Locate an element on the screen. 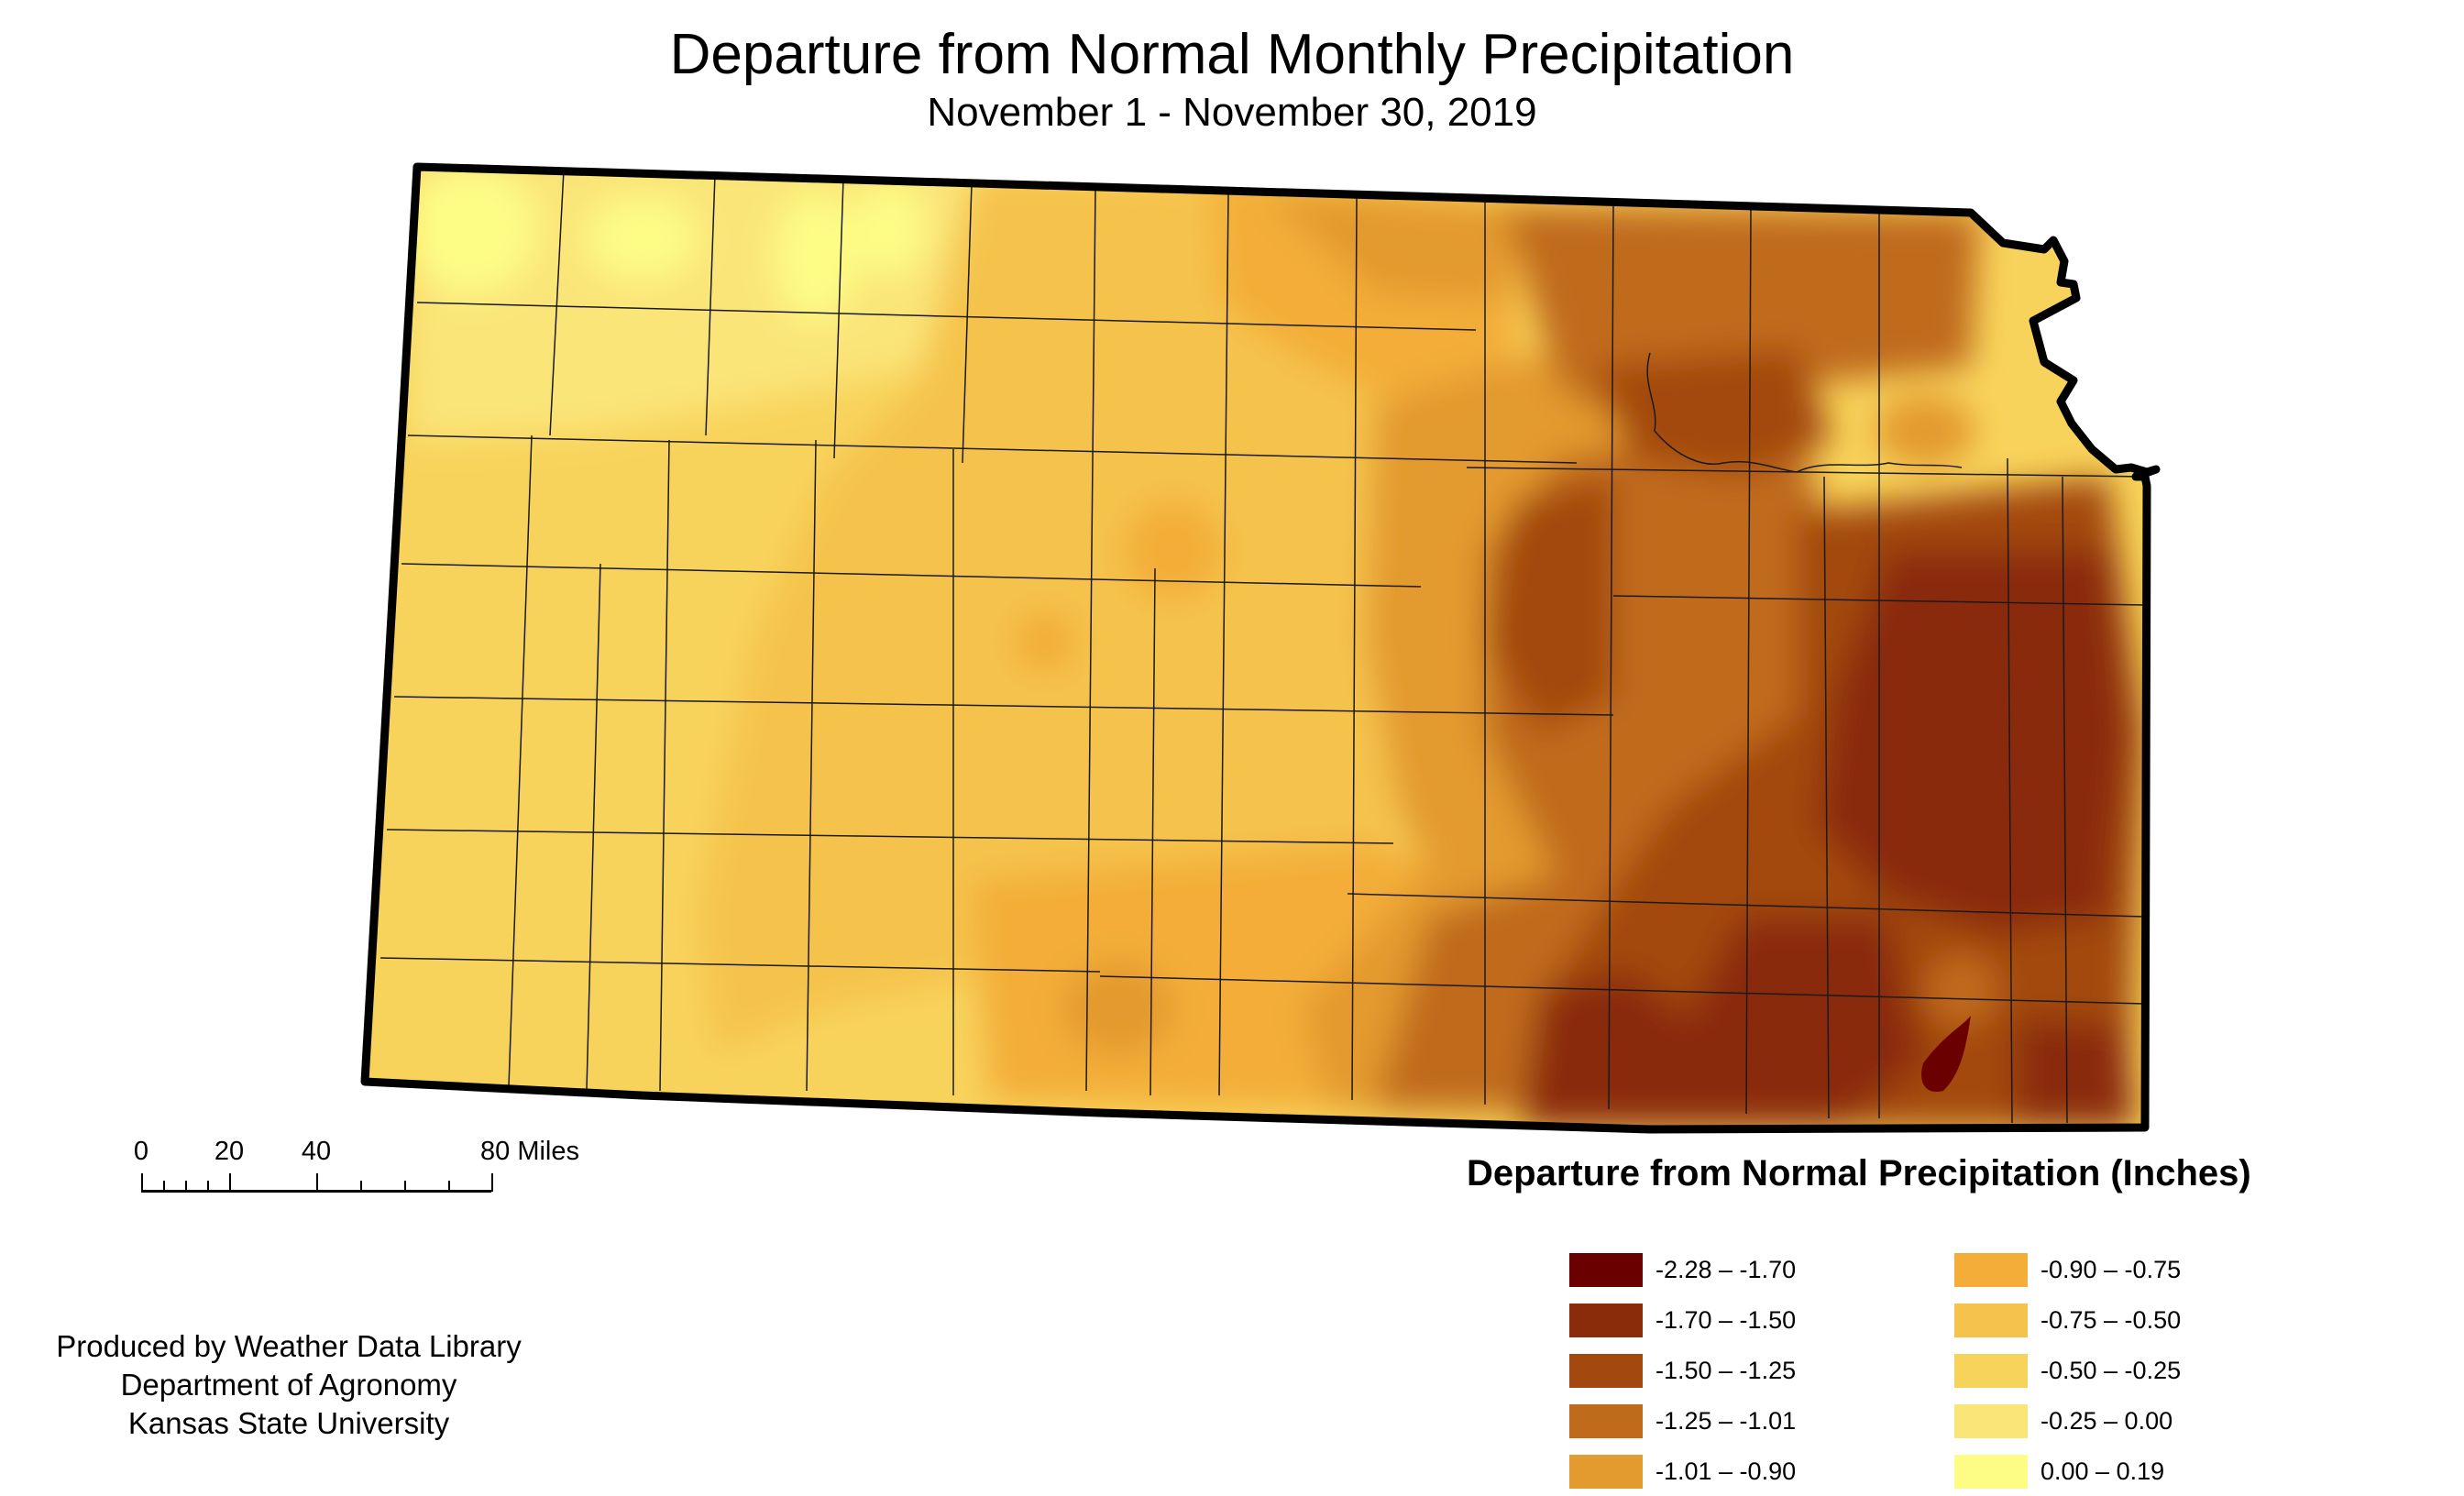 The width and height of the screenshot is (2464, 1496). legend-item: -1.50 – -1.25 is located at coordinates (1682, 1371).